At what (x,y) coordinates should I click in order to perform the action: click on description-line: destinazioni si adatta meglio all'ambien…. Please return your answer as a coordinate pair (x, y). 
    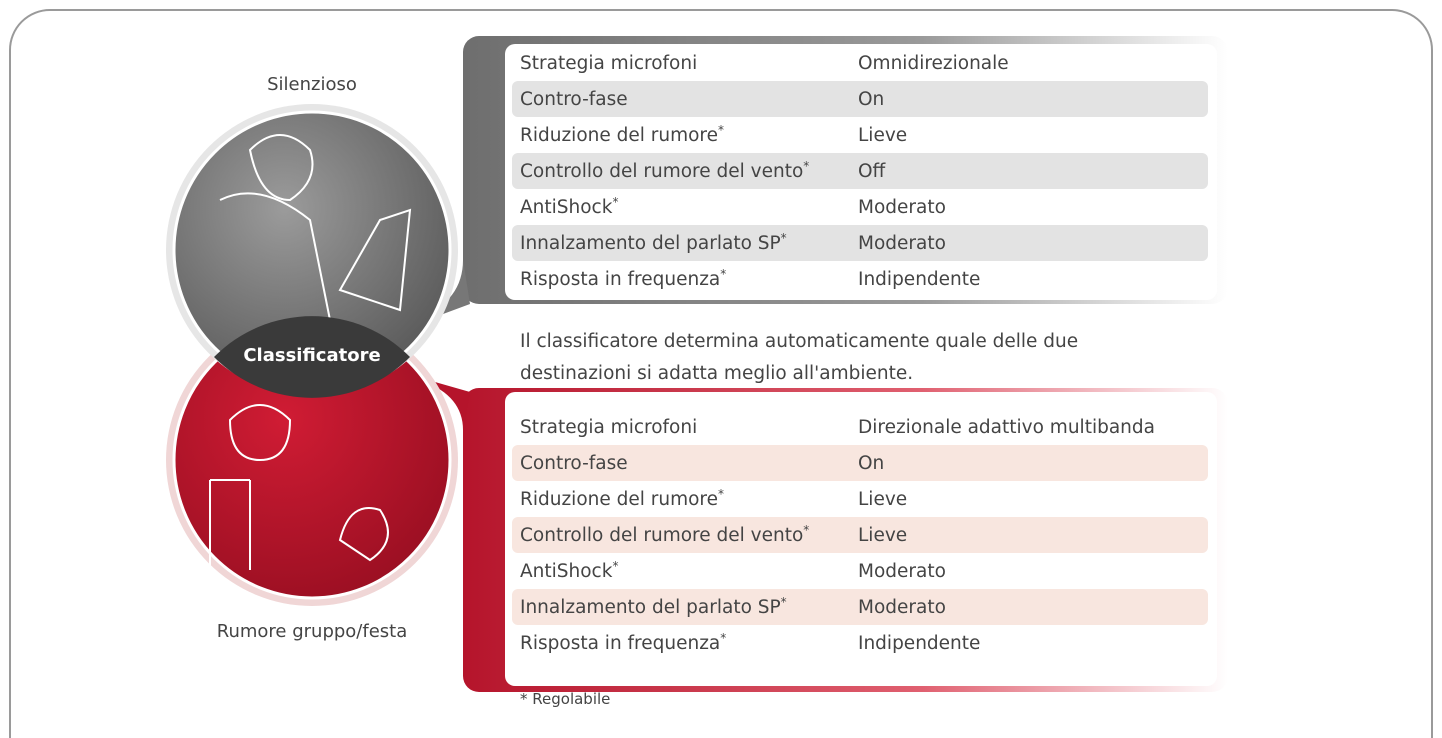
    Looking at the image, I should click on (717, 373).